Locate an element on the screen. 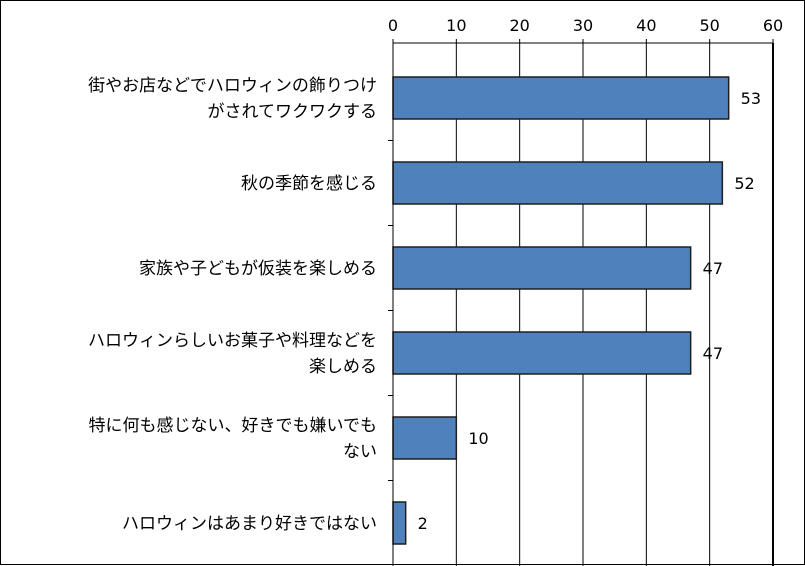  tick-label: 0 is located at coordinates (393, 25).